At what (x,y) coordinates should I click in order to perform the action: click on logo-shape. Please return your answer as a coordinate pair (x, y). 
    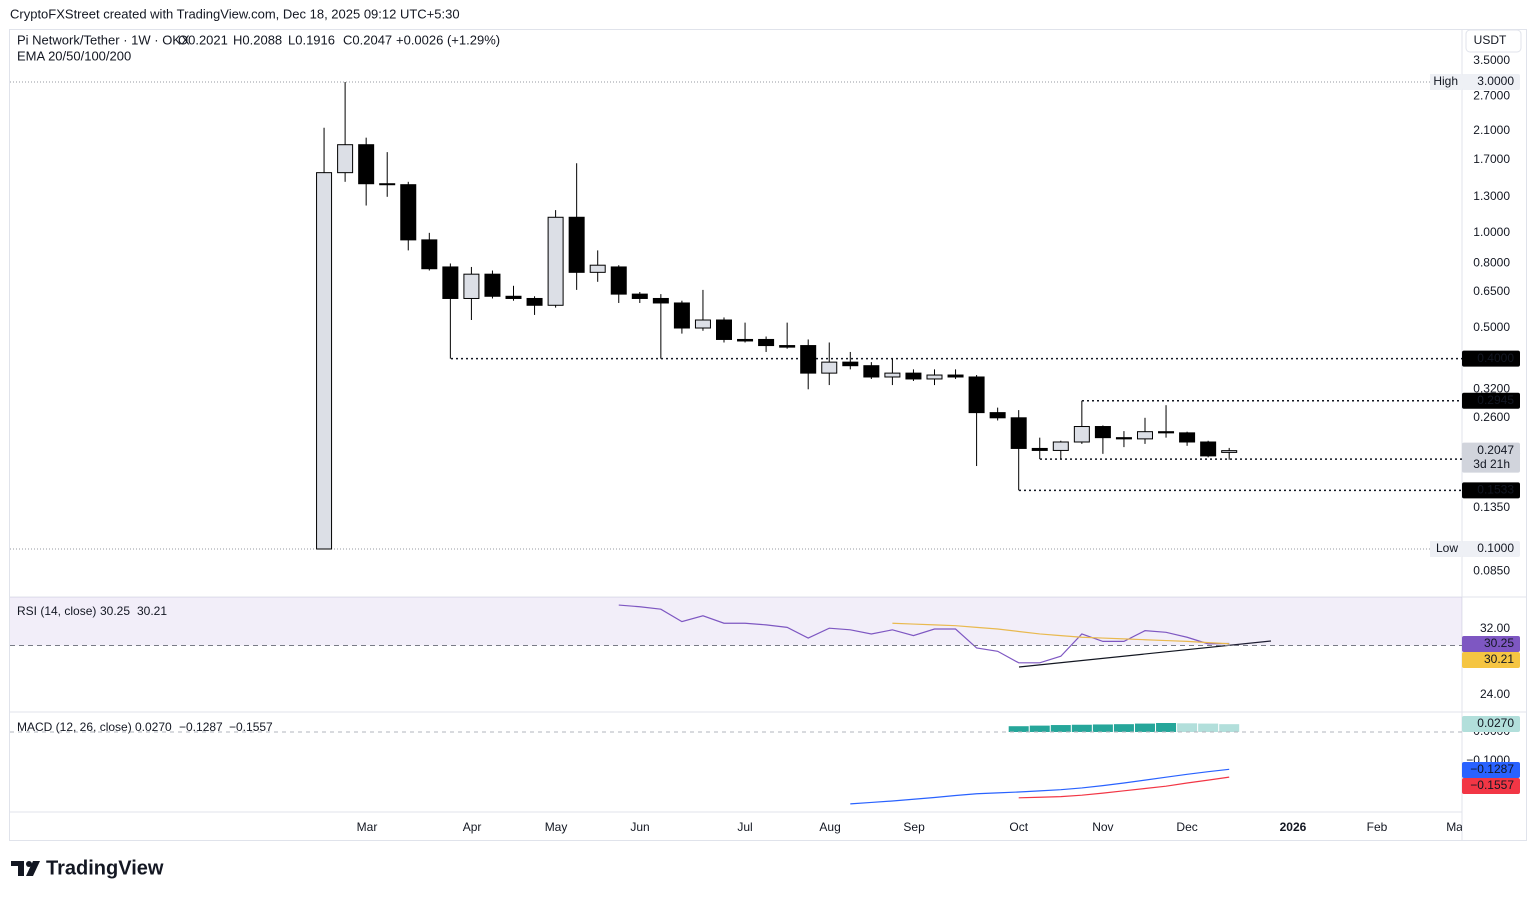
    Looking at the image, I should click on (33, 868).